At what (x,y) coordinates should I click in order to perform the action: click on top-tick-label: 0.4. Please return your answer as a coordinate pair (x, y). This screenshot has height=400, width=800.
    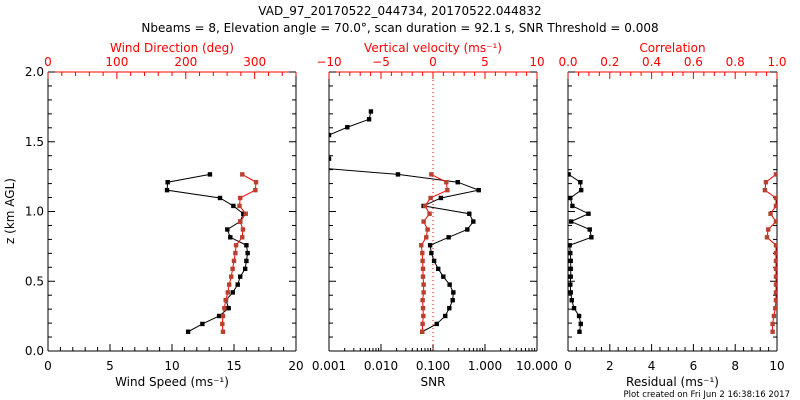
    Looking at the image, I should click on (651, 62).